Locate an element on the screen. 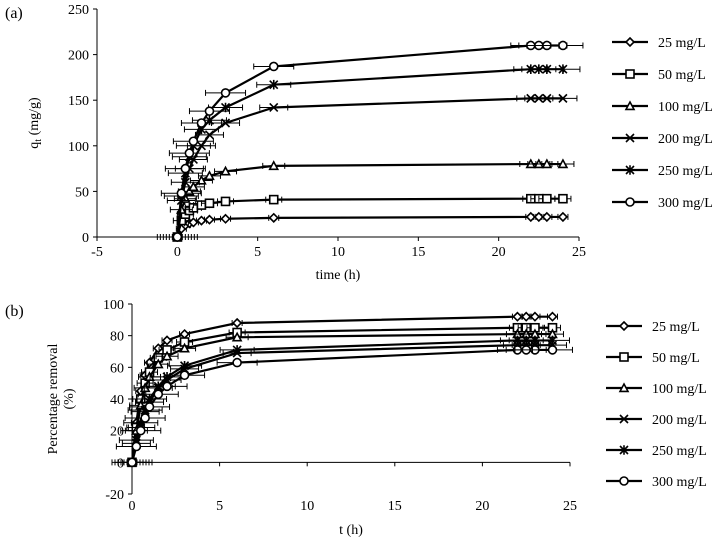  legend-entry: 25 mg/L is located at coordinates (659, 43).